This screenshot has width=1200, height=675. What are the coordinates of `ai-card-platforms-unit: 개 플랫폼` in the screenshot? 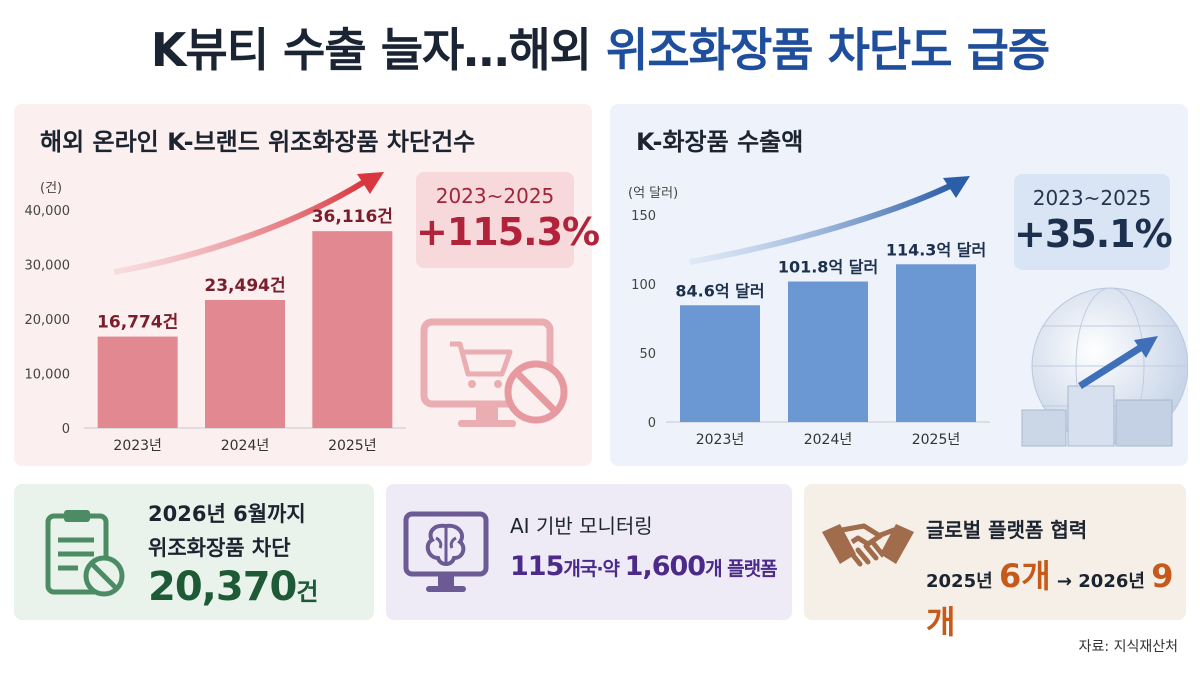 It's located at (741, 569).